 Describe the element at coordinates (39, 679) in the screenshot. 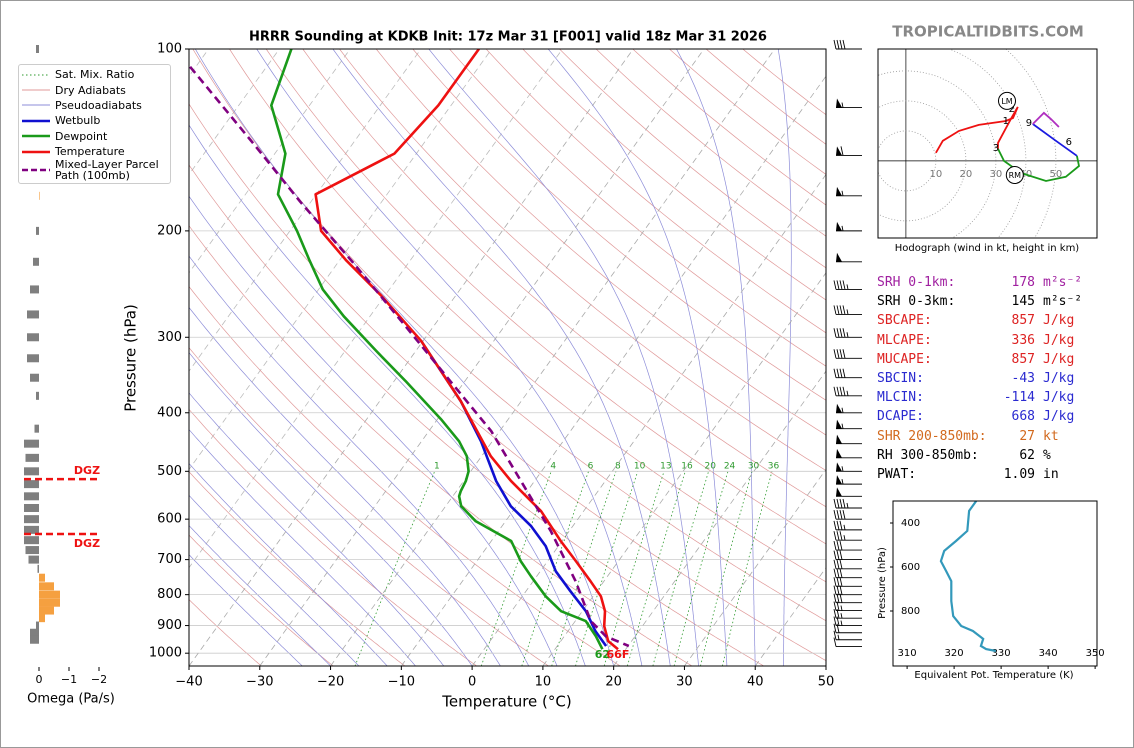

I see `omega-x-tick-label: 0` at that location.